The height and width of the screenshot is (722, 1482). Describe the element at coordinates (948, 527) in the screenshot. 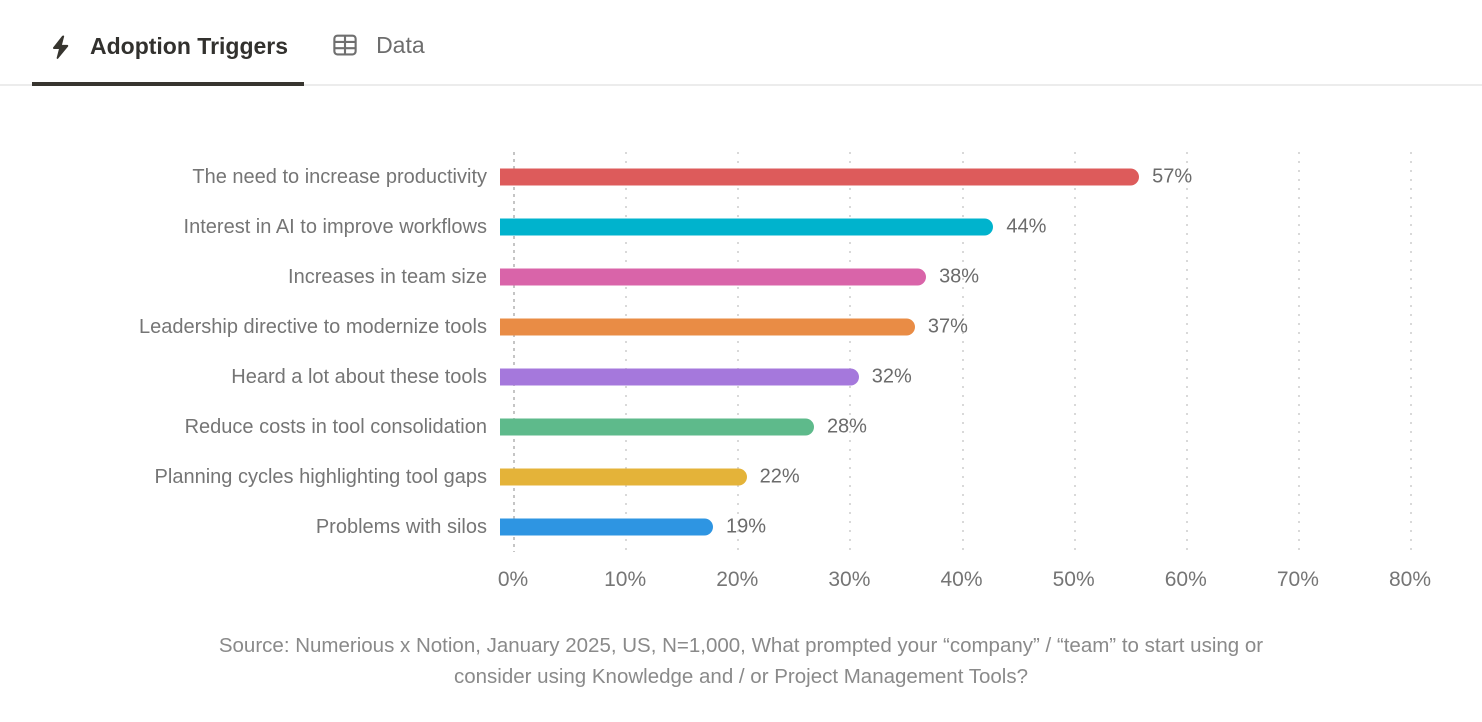

I see `bar-track: 19%` at that location.